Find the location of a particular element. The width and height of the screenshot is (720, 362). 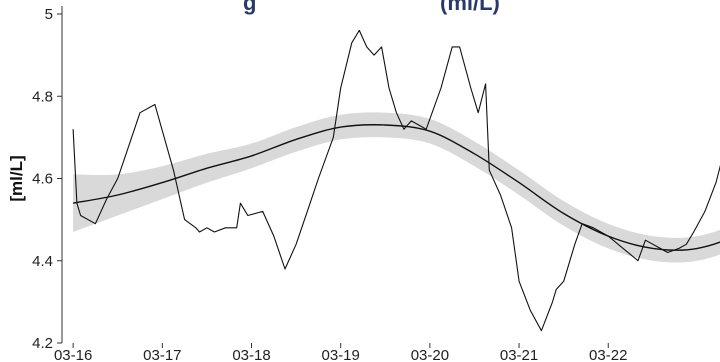

x-tick-label: 03-21 is located at coordinates (519, 354).